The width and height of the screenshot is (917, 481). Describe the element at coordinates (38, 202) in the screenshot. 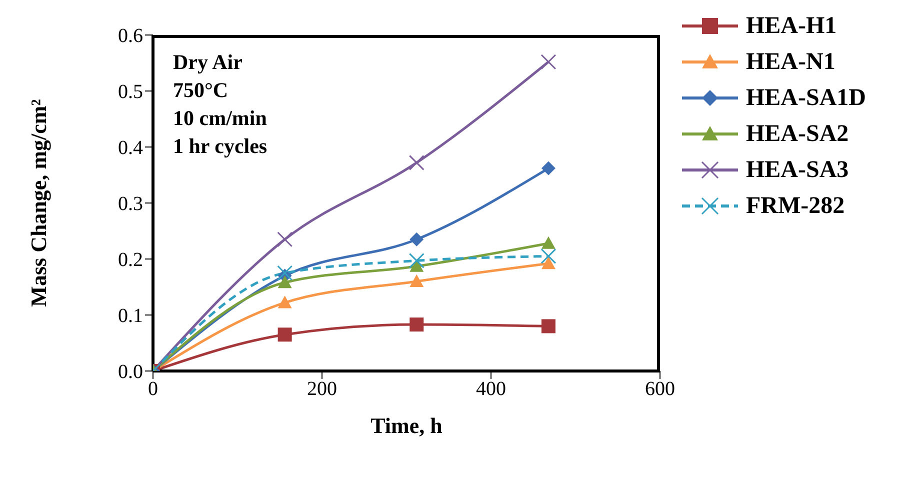

I see `y-axis-title: Mass Change, mg/cm²` at that location.